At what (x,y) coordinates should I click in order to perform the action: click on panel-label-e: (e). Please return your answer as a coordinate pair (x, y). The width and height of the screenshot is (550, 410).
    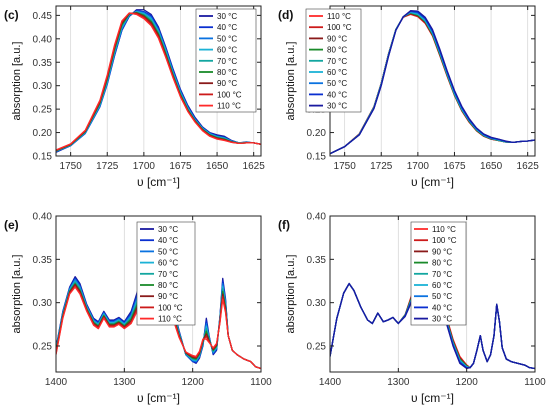
    Looking at the image, I should click on (11, 225).